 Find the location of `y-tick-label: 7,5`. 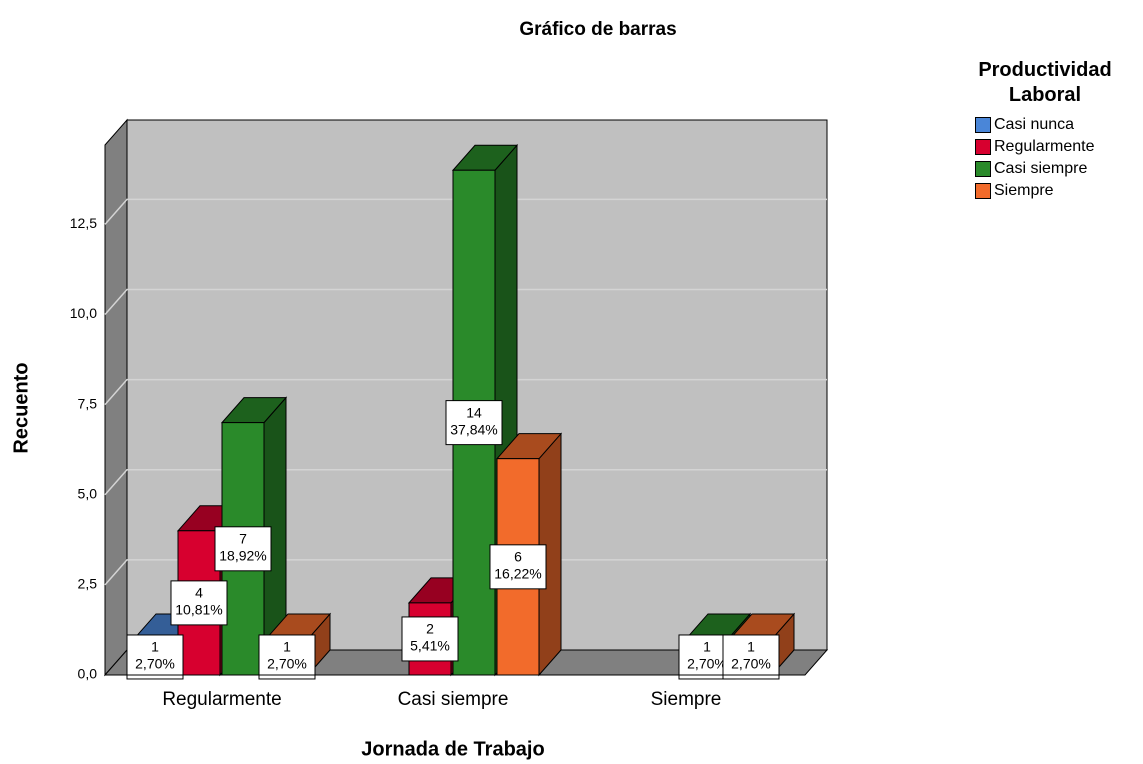

y-tick-label: 7,5 is located at coordinates (88, 403).